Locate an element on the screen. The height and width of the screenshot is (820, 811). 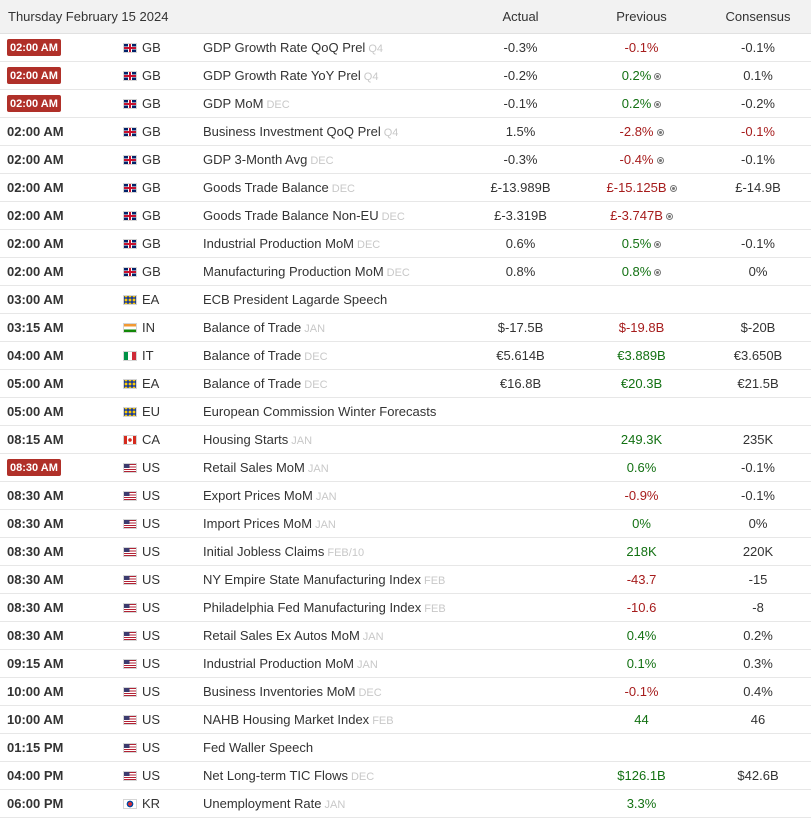
calendar-row: 03:00 AM EA ECB President Lagarde Speech is located at coordinates (405, 299).